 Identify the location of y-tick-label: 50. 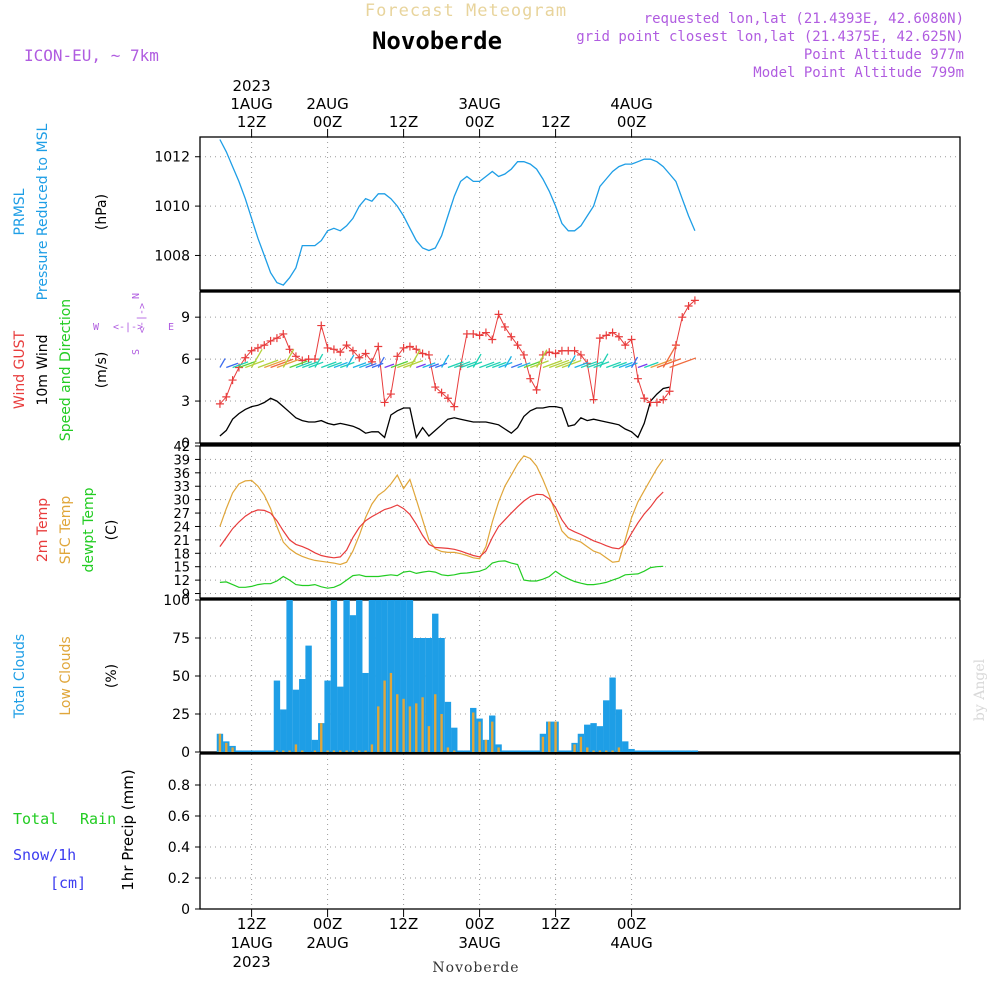
(181, 677).